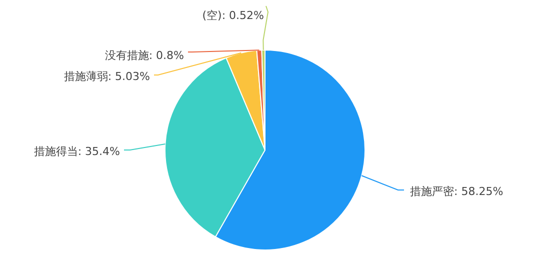 Image resolution: width=550 pixels, height=278 pixels. What do you see at coordinates (144, 55) in the screenshot?
I see `slice-label: 没有措施: 0.8%` at bounding box center [144, 55].